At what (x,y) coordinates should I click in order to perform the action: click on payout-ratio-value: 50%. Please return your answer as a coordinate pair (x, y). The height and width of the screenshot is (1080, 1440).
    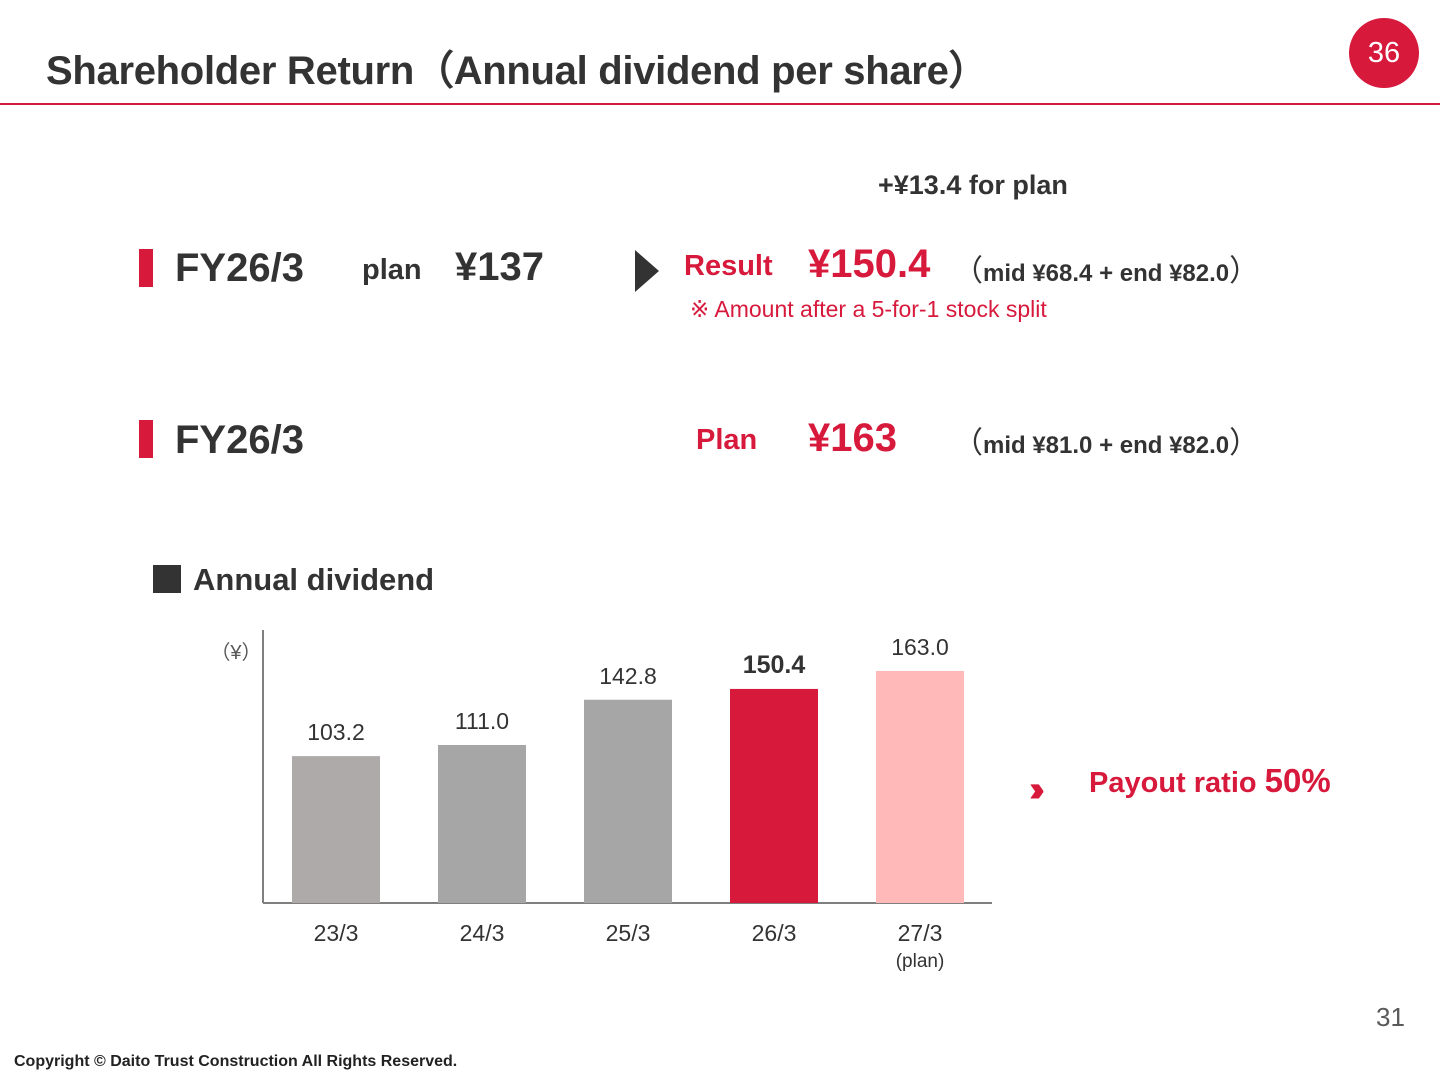
    Looking at the image, I should click on (1297, 780).